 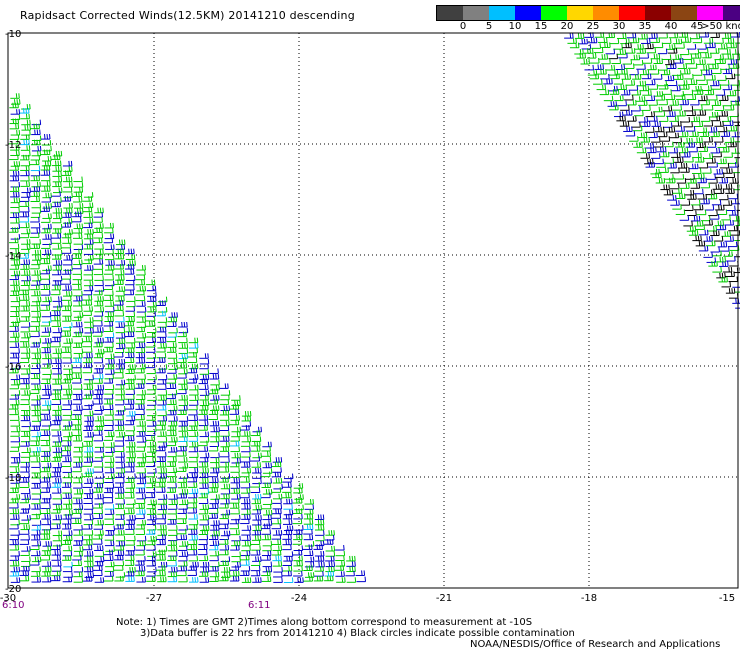 I want to click on lon-tick-label: -15, so click(x=727, y=598).